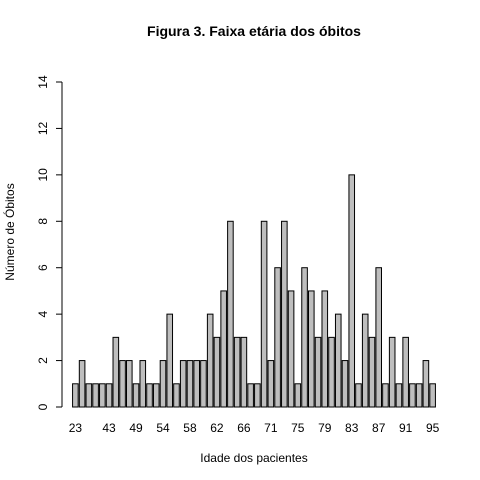 Image resolution: width=480 pixels, height=480 pixels. I want to click on x-tick-label: 66, so click(244, 428).